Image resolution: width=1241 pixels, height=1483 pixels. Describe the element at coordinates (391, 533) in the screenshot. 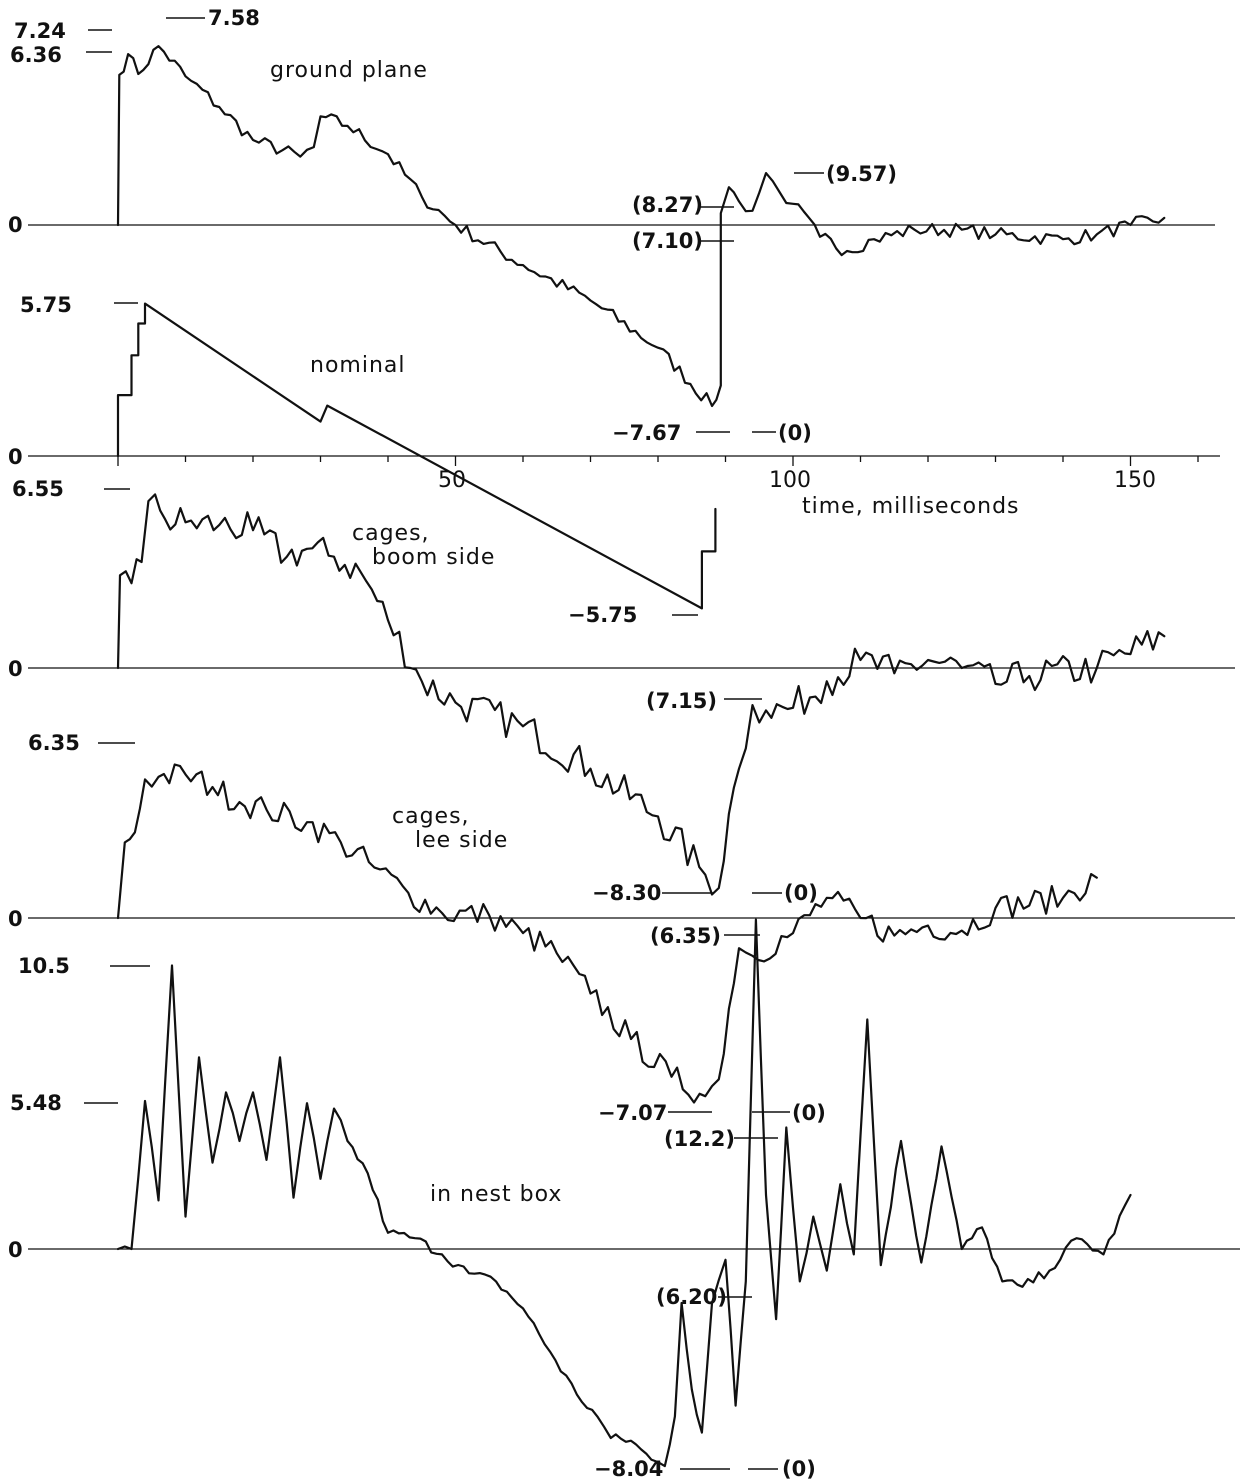

I see `series-name-boom-side: cages,` at that location.